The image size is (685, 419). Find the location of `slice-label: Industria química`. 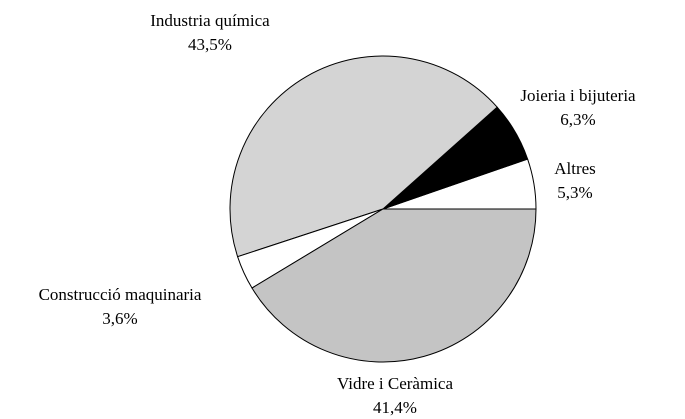

slice-label: Industria química is located at coordinates (210, 20).